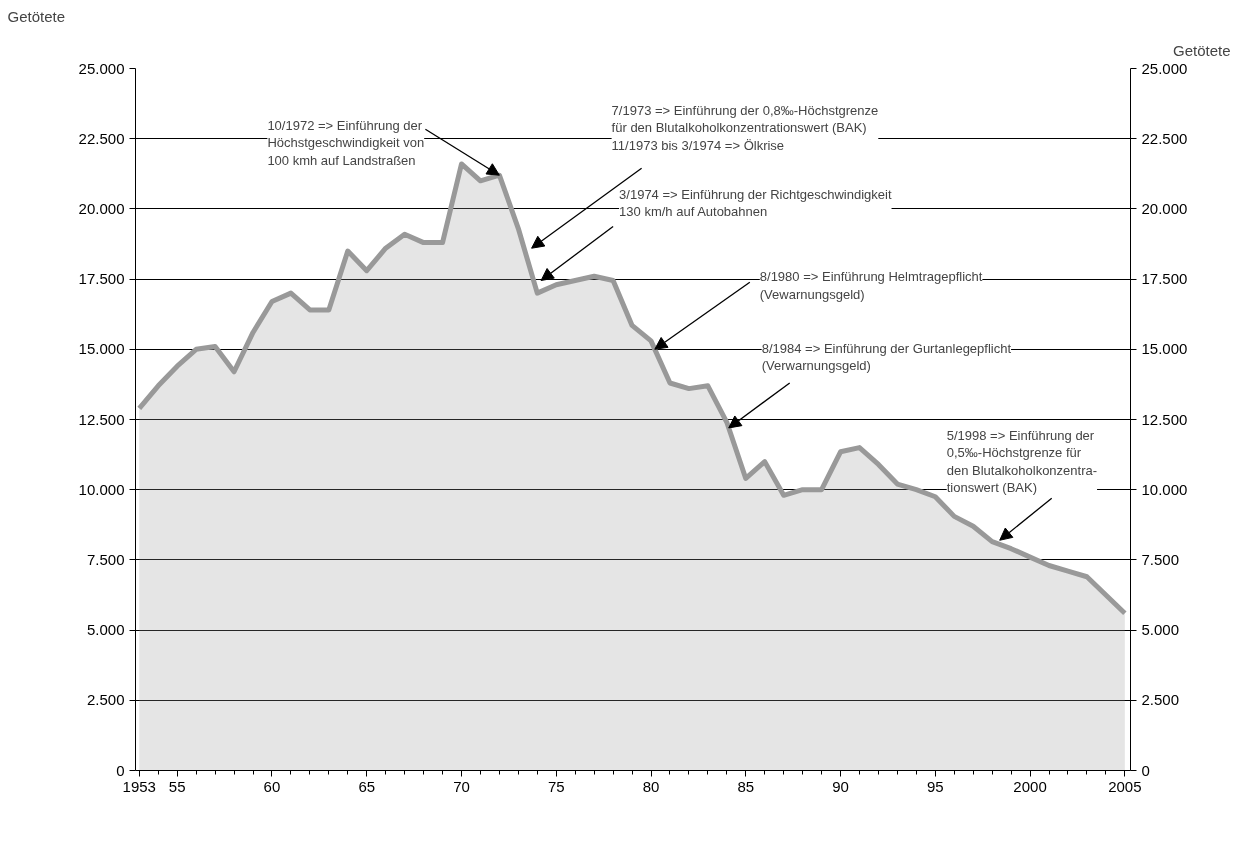 The image size is (1246, 866). What do you see at coordinates (36, 16) in the screenshot?
I see `y-axis-title: Getötete` at bounding box center [36, 16].